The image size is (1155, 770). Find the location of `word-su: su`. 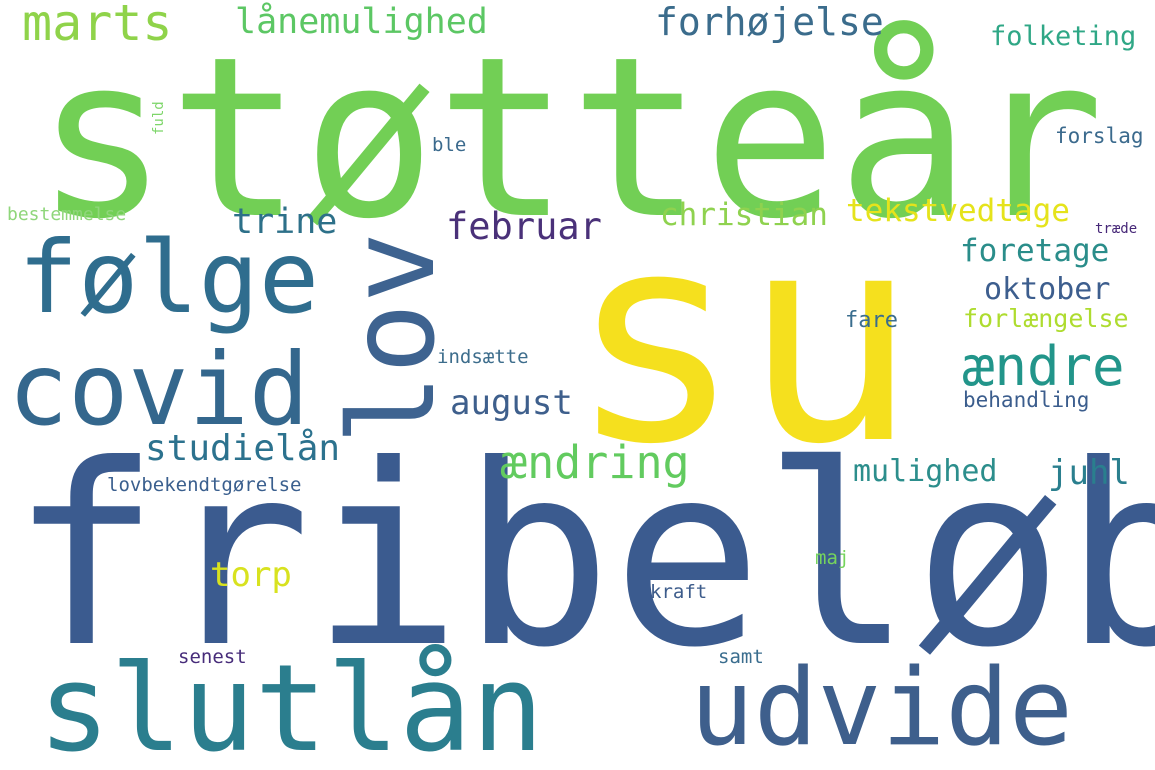

word-su: su is located at coordinates (743, 339).